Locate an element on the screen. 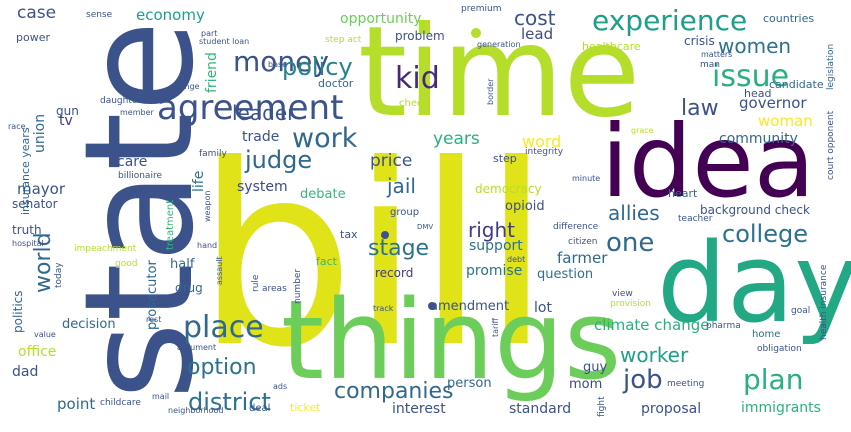 Image resolution: width=851 pixels, height=432 pixels. word-plan: plan is located at coordinates (773, 379).